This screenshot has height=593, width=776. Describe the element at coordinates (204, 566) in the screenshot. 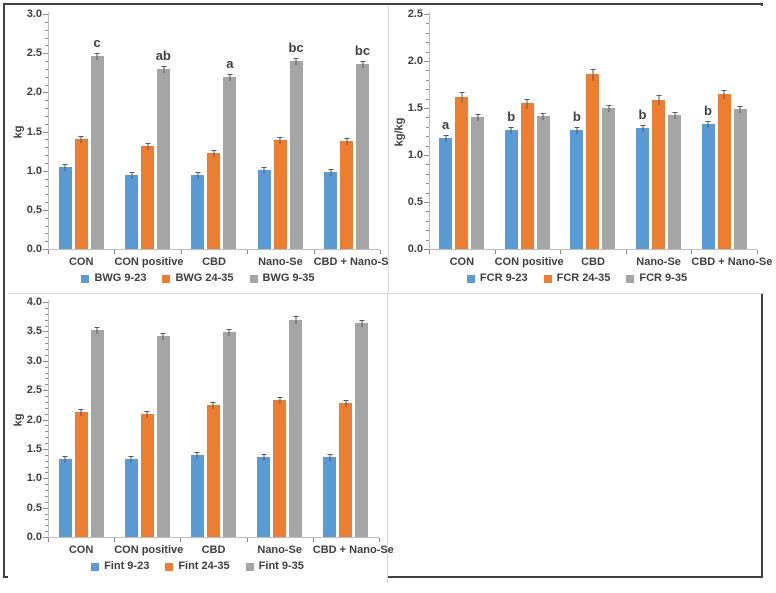

I see `legend-label: Fint 24-35` at that location.